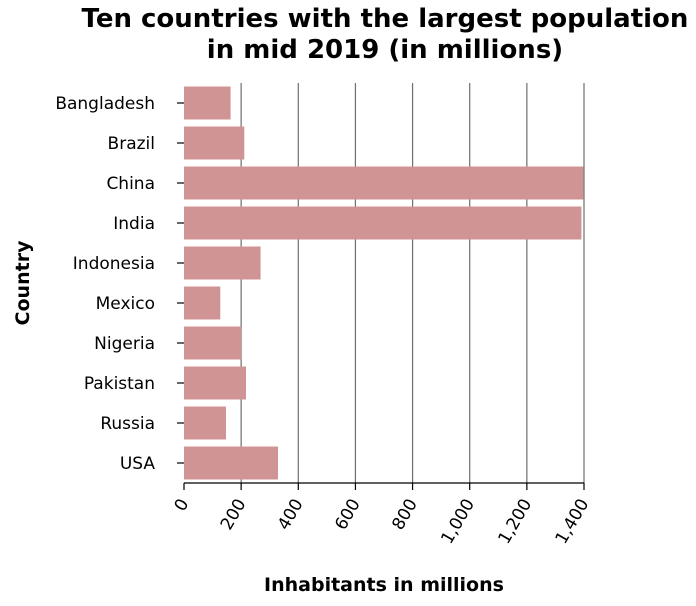 The image size is (696, 606). I want to click on y-tick-label: Indonesia, so click(114, 264).